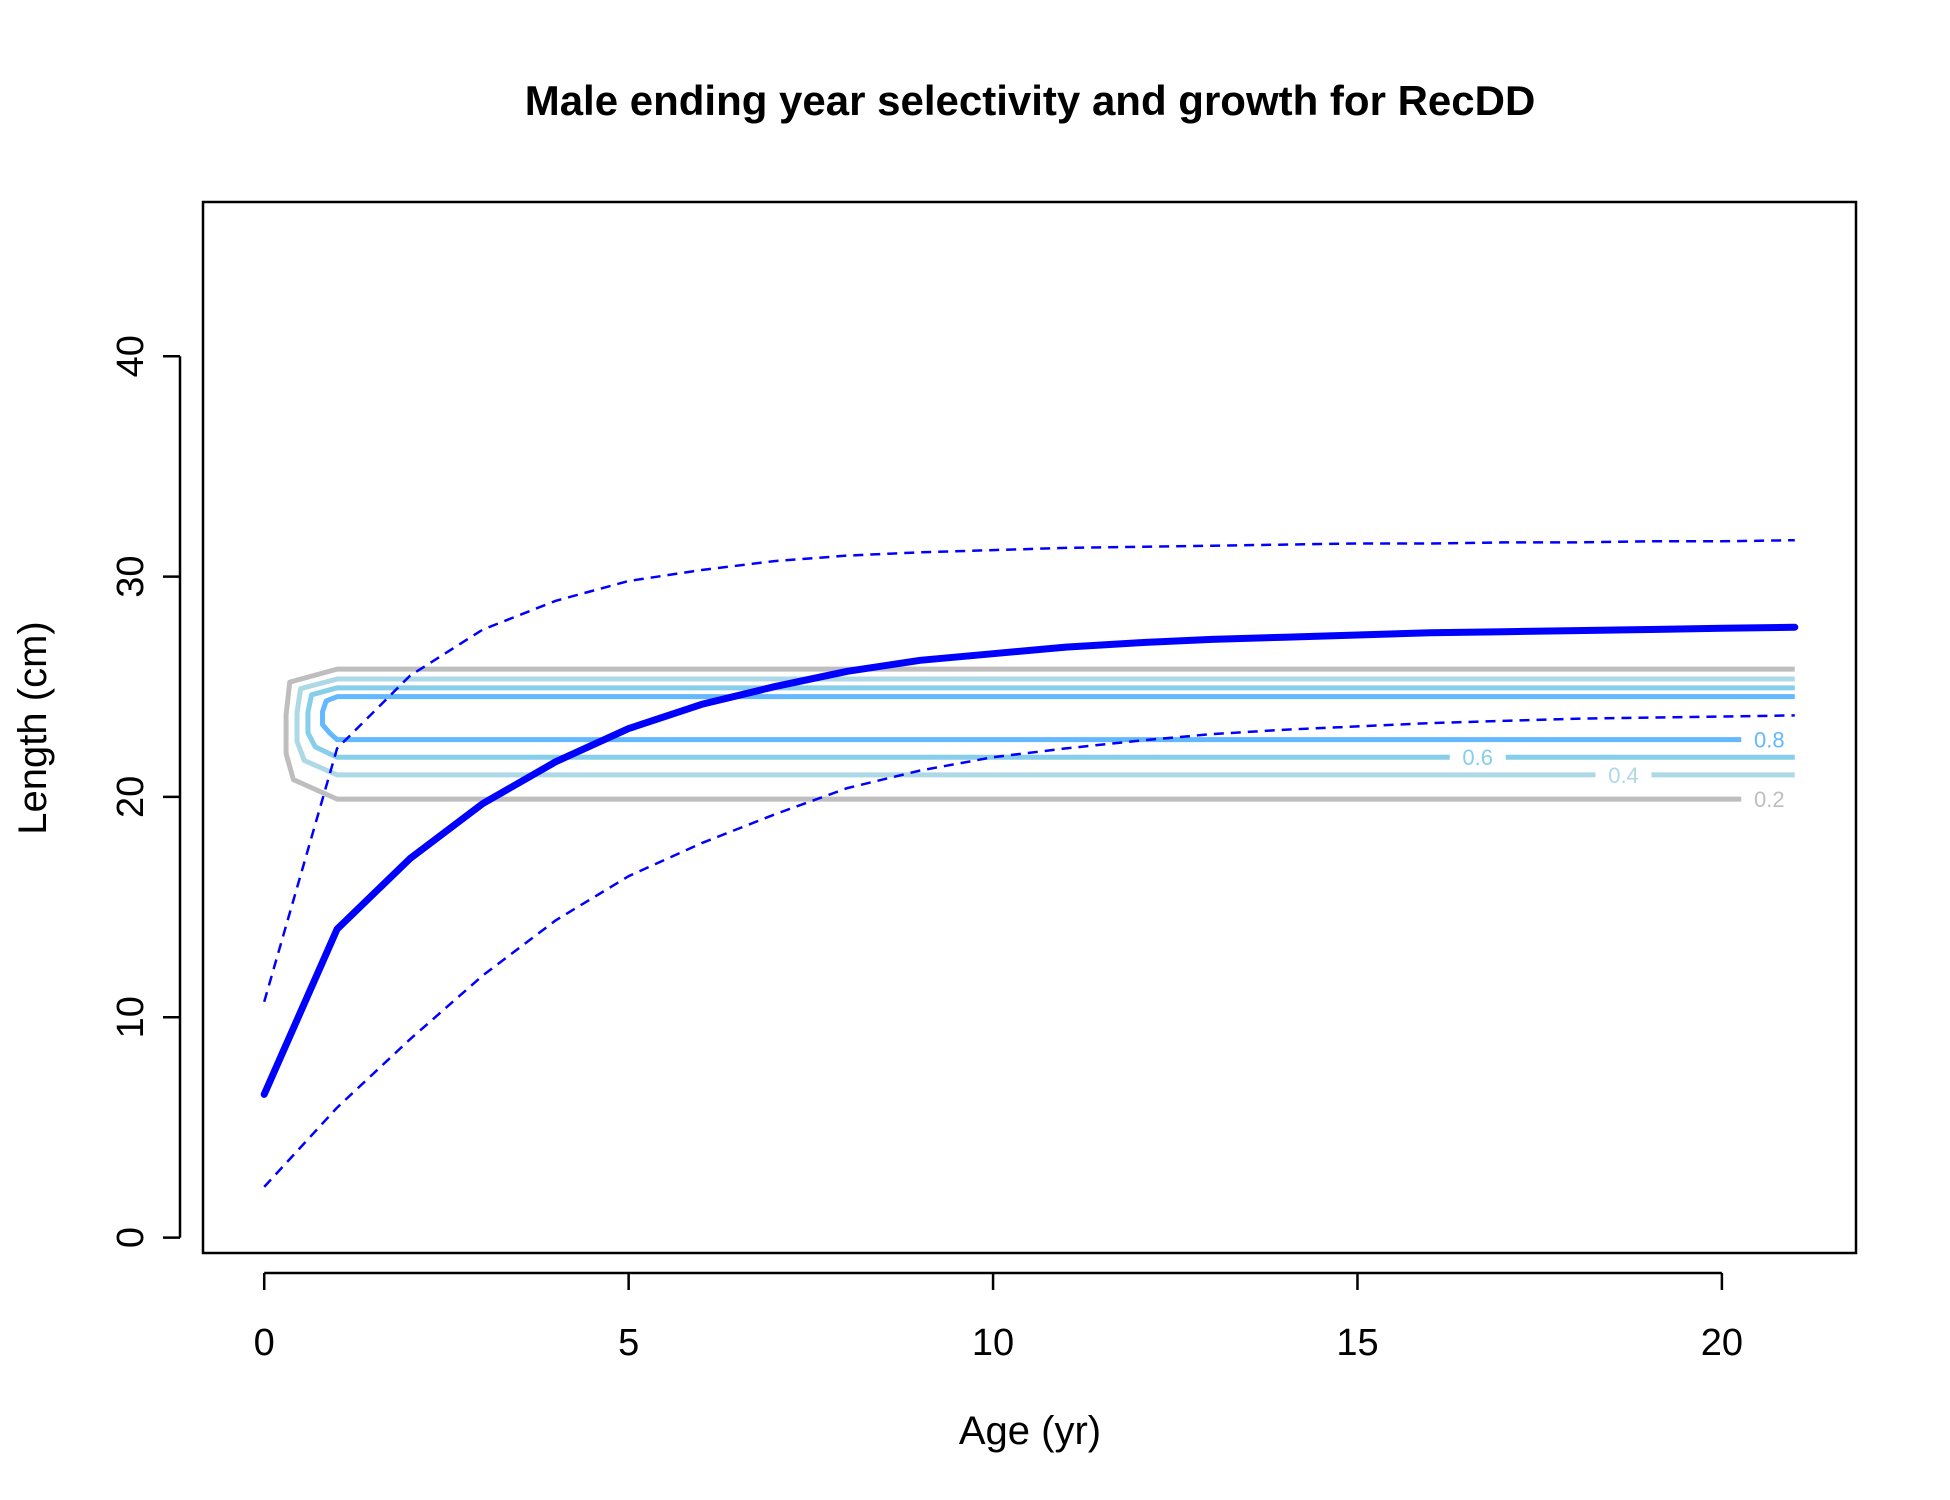  Describe the element at coordinates (264, 1343) in the screenshot. I see `x-tick-label: 0` at that location.